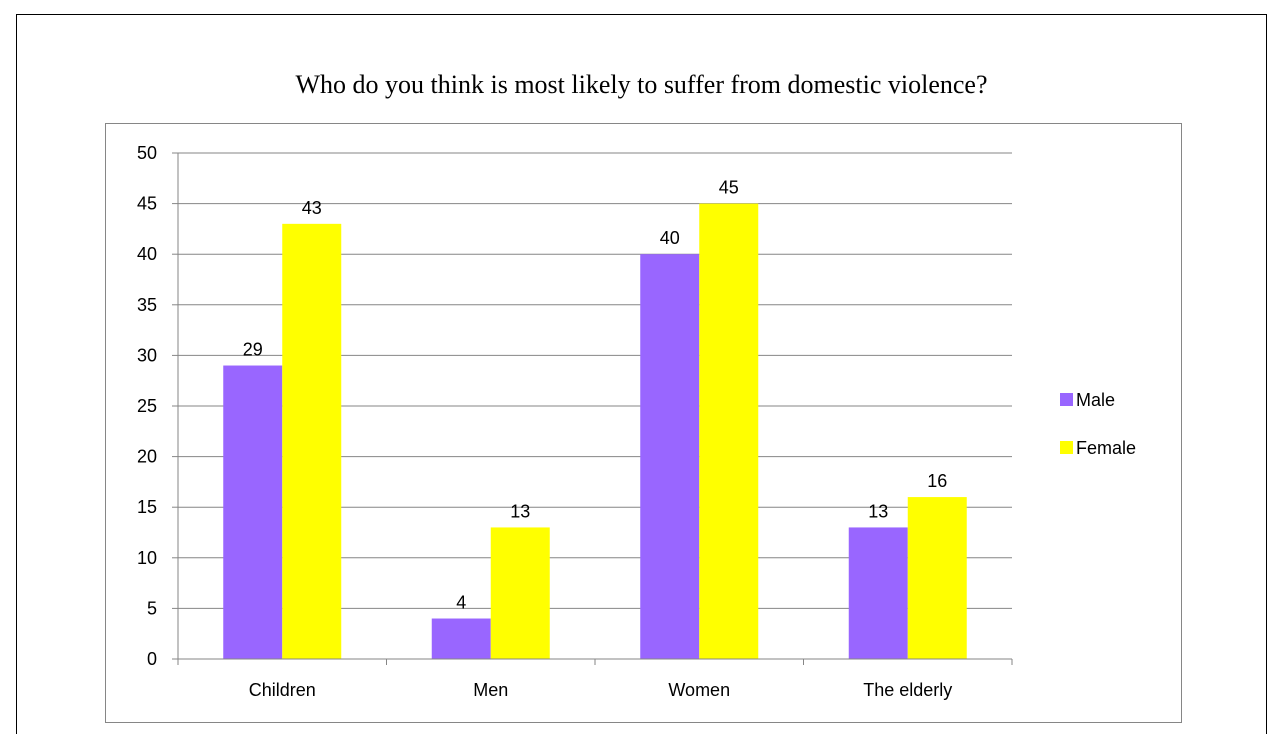 Image resolution: width=1283 pixels, height=742 pixels. Describe the element at coordinates (147, 254) in the screenshot. I see `y-tick-label: 40` at that location.